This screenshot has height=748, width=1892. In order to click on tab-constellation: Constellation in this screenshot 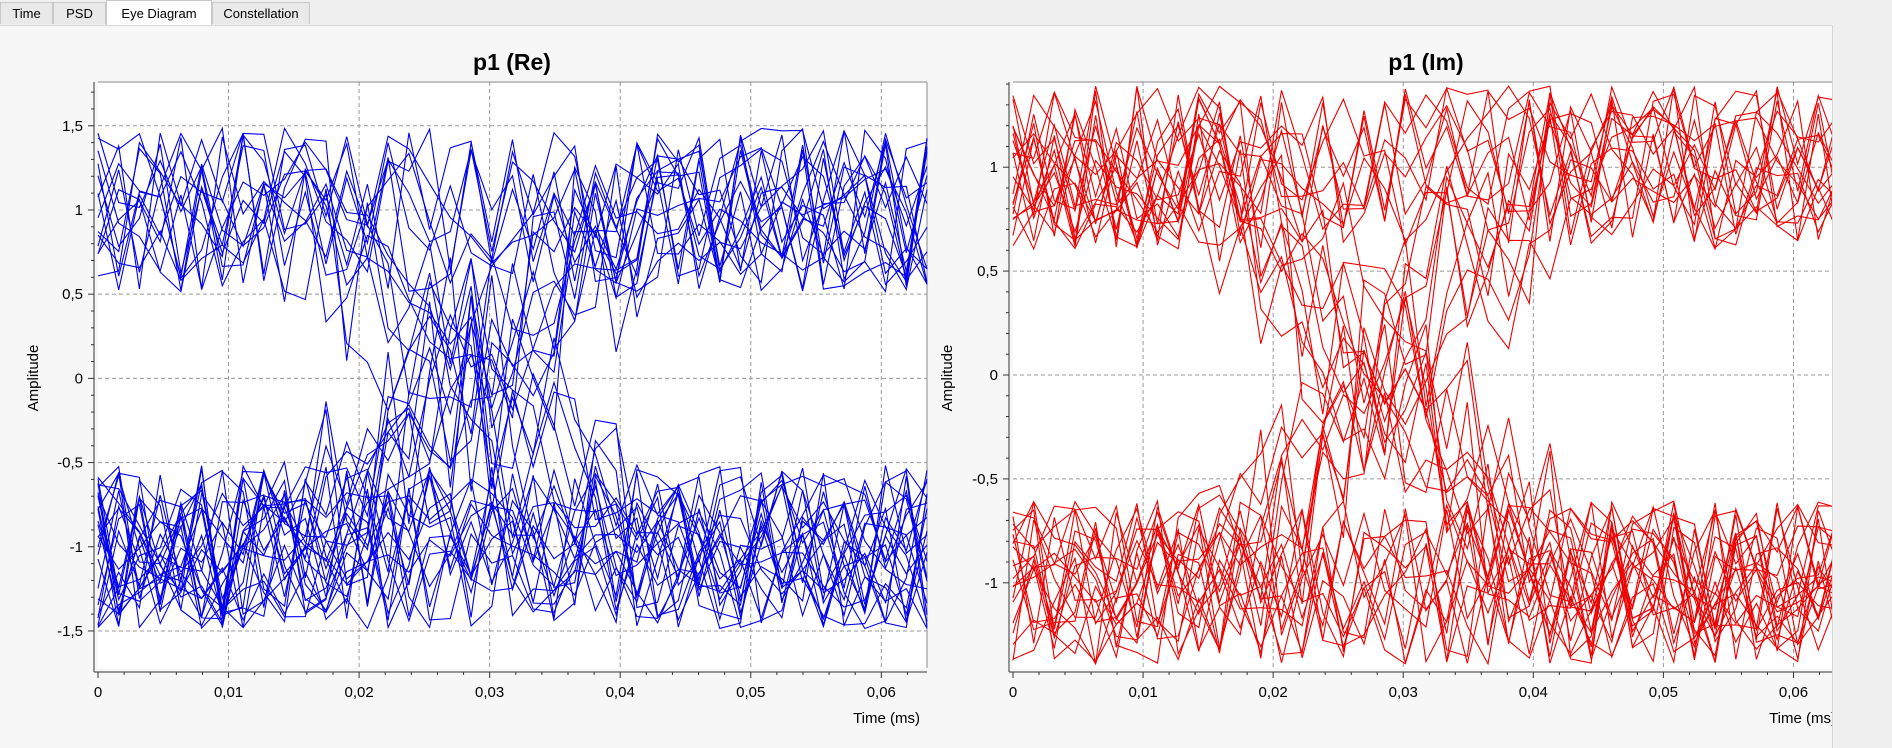, I will do `click(261, 13)`.